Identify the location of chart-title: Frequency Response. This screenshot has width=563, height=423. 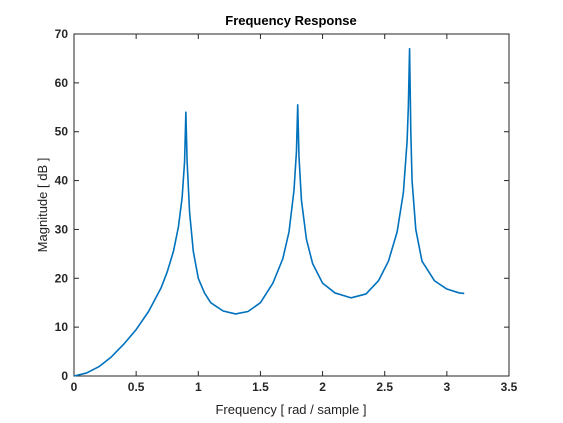
(291, 20).